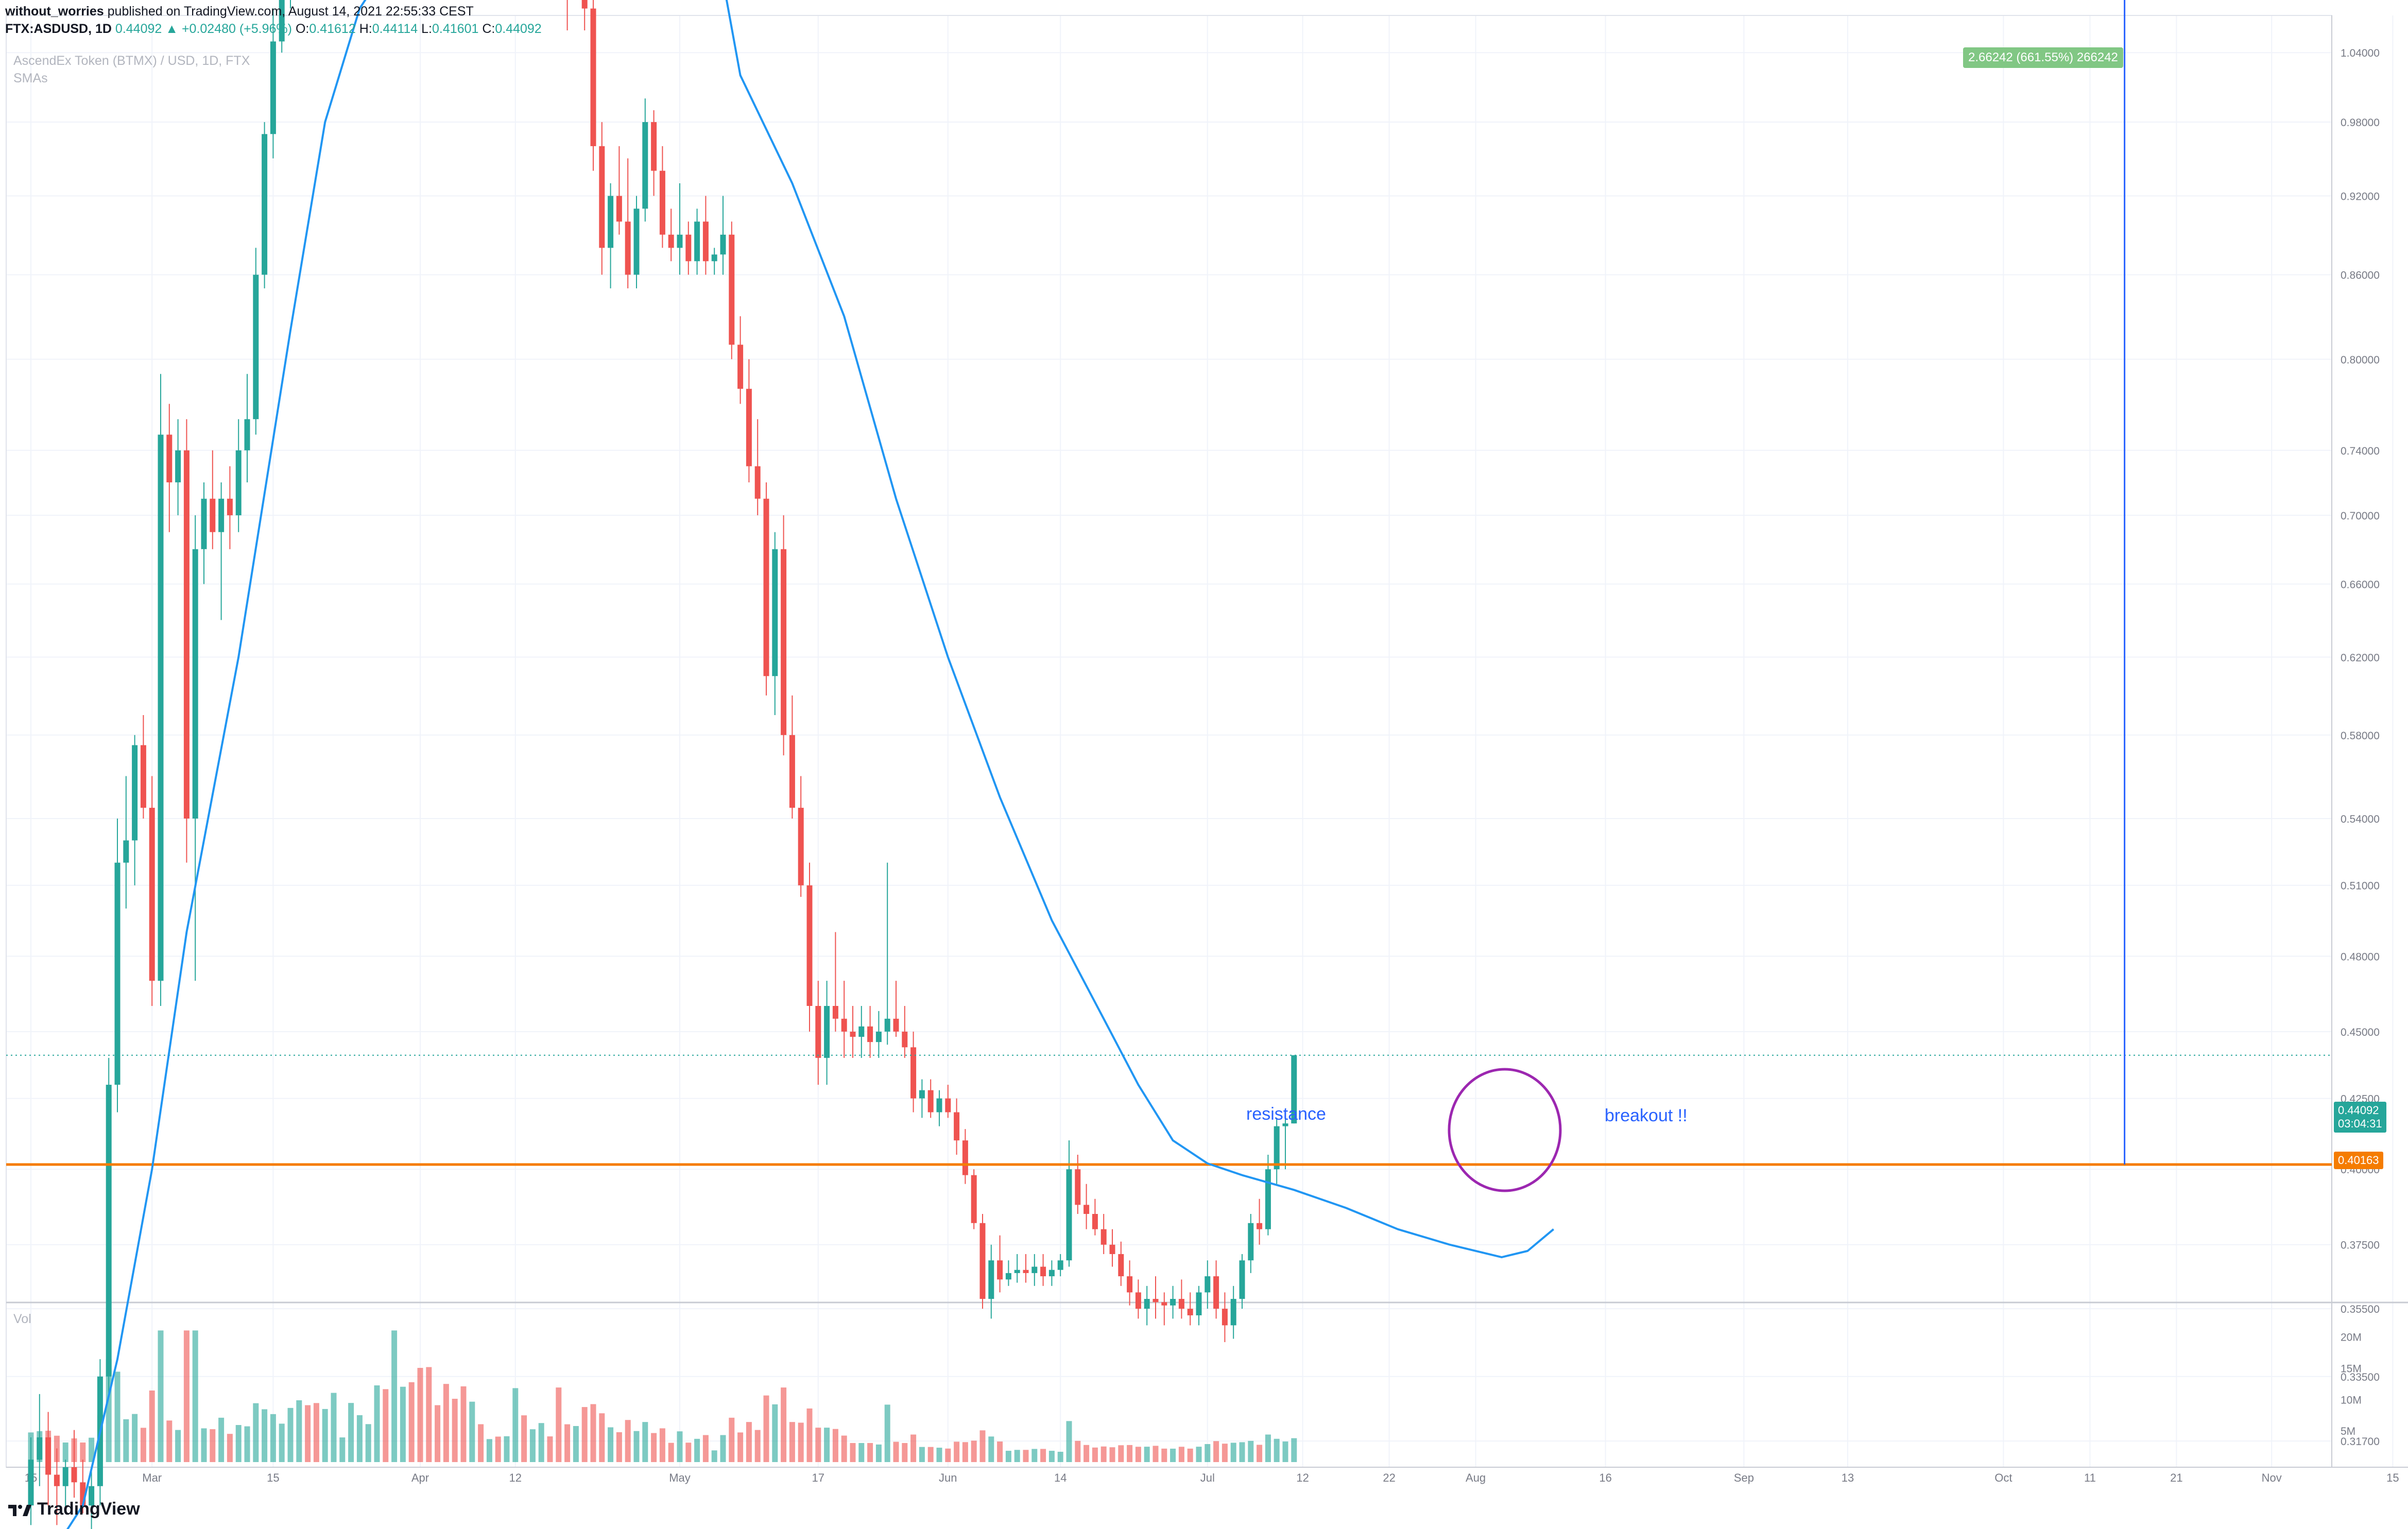  Describe the element at coordinates (1646, 1115) in the screenshot. I see `breakout-note: breakout !!` at that location.